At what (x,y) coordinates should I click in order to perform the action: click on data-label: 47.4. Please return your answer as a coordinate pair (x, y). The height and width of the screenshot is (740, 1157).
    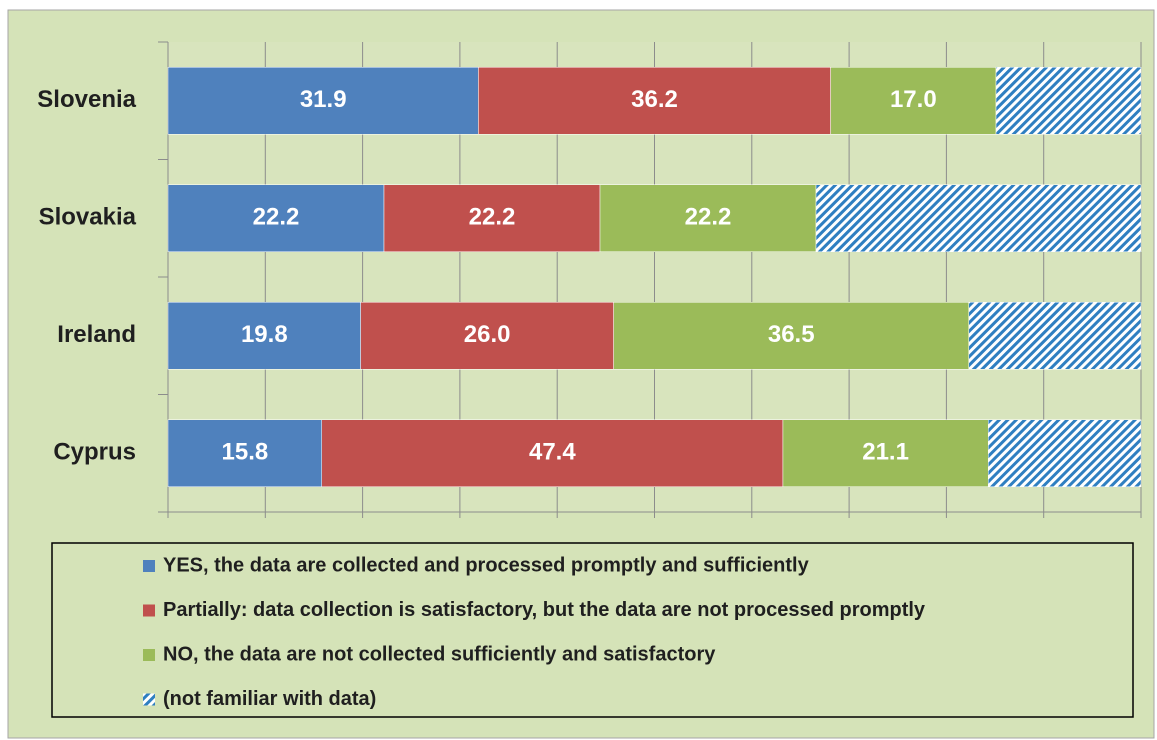
    Looking at the image, I should click on (552, 452).